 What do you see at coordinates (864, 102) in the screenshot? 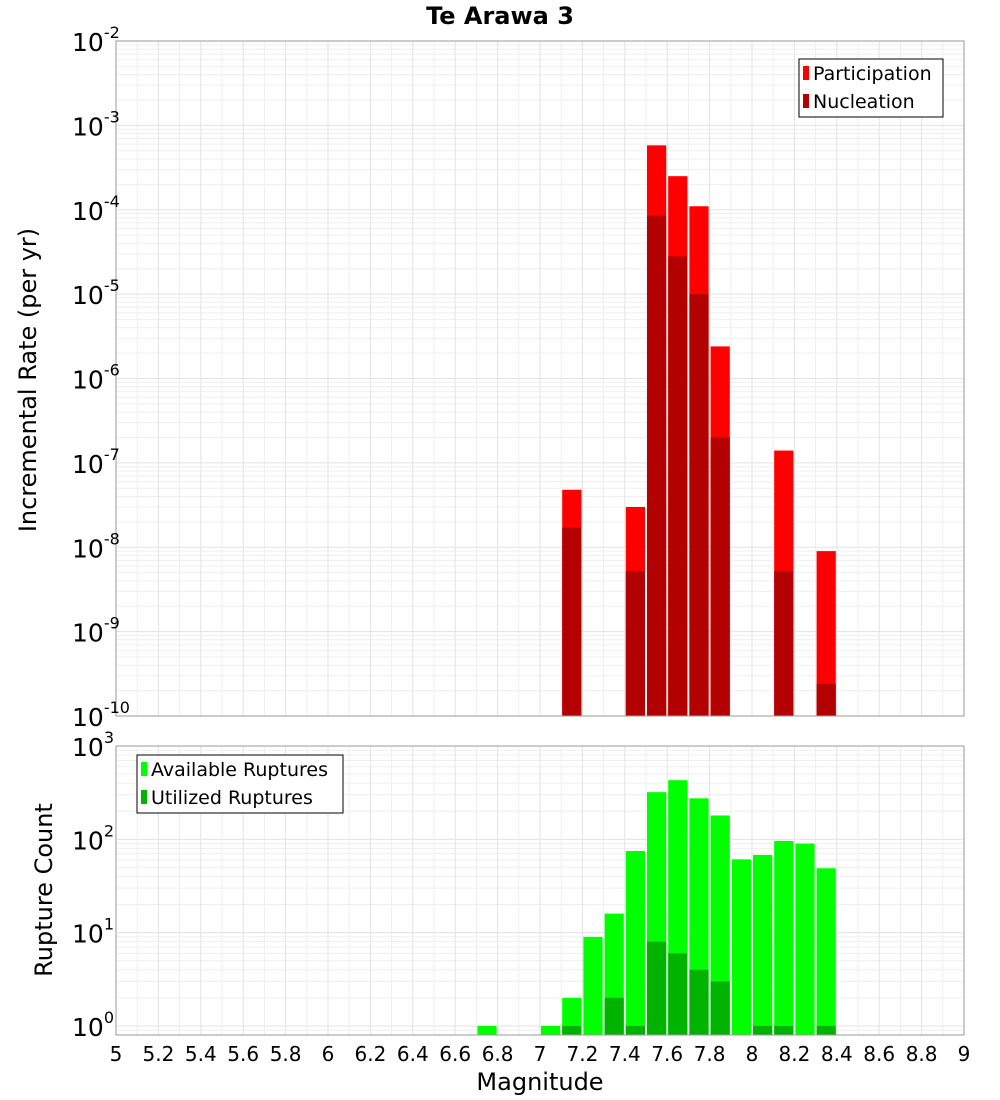
I see `legend-label: Nucleation` at bounding box center [864, 102].